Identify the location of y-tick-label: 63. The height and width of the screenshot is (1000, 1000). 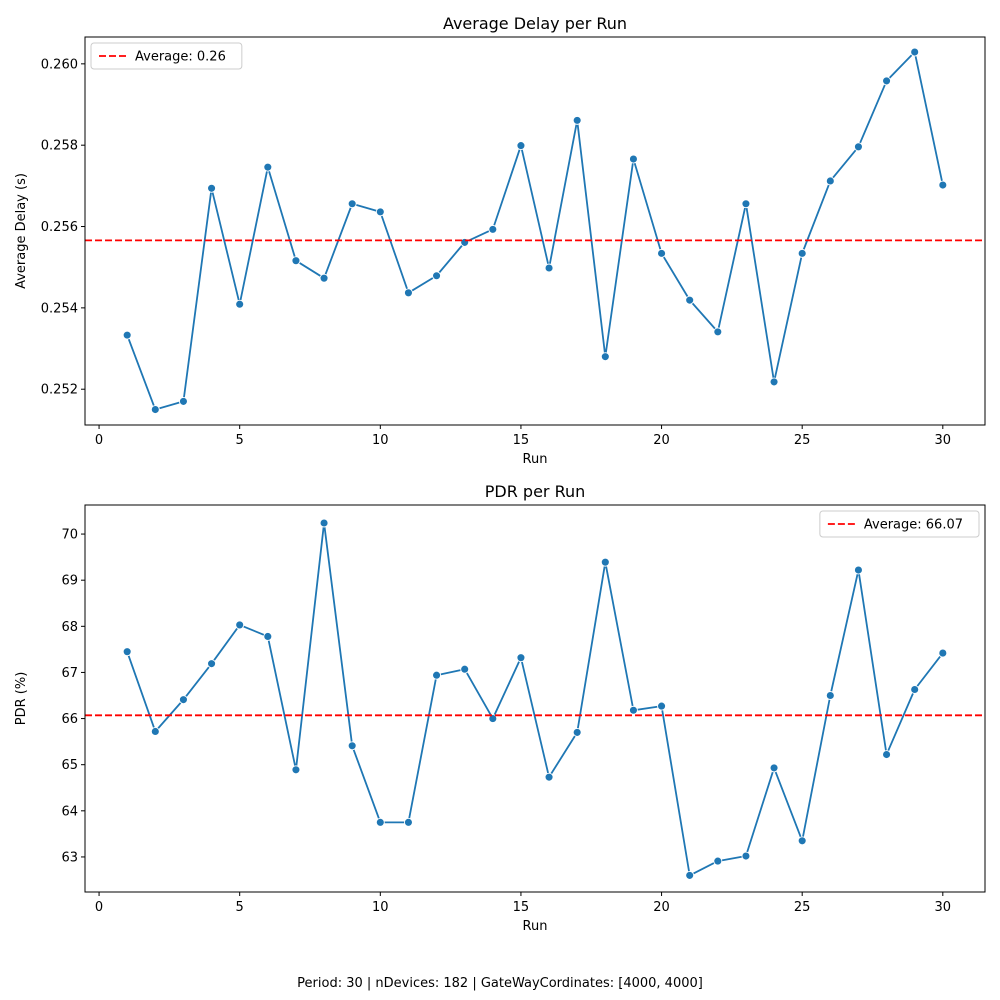
(69, 857).